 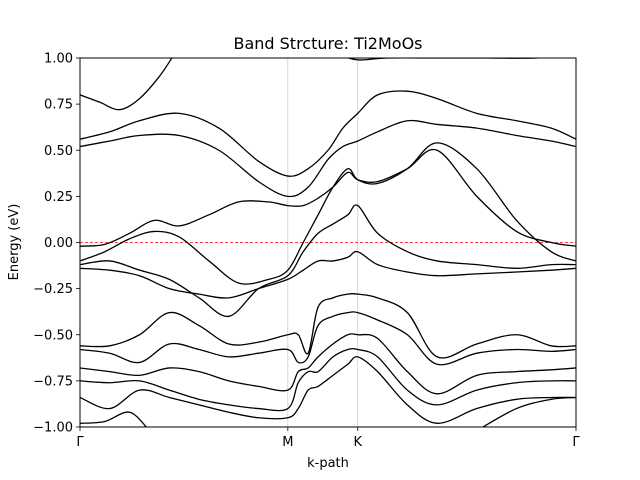 I want to click on x-axis-label: k-path, so click(x=328, y=463).